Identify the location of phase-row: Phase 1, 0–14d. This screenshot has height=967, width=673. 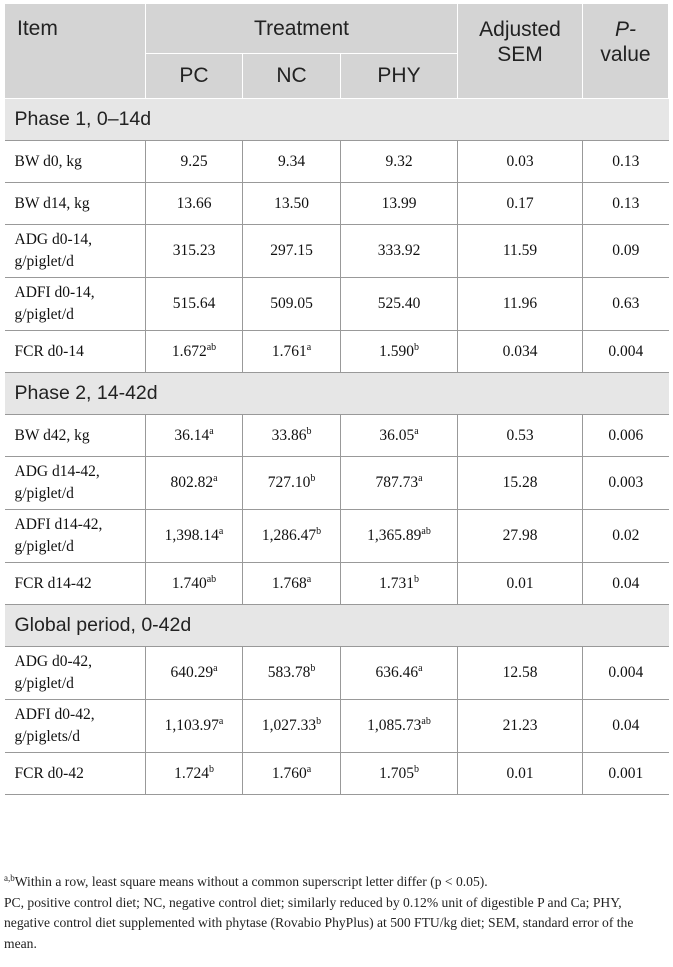
(336, 119).